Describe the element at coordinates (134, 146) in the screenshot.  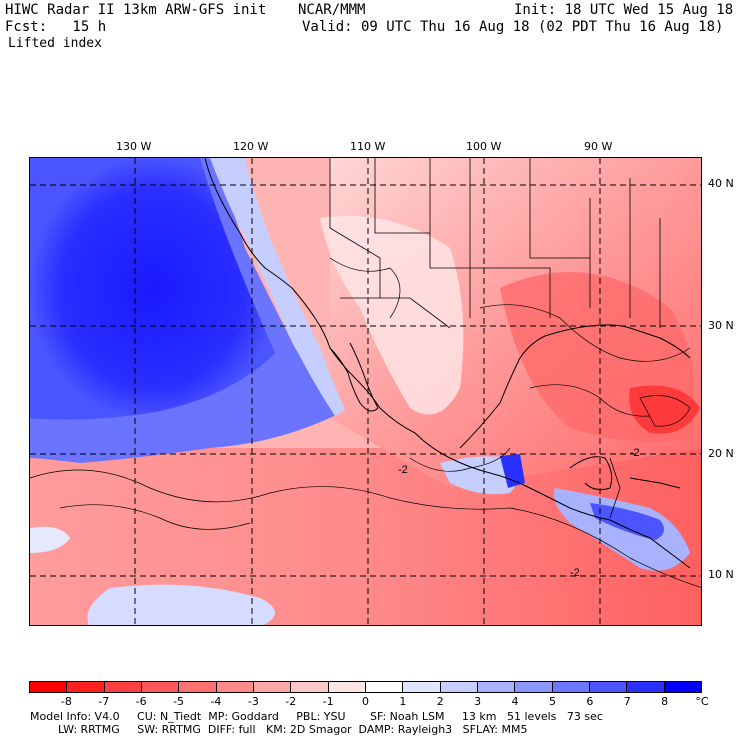
I see `lon-label-130w: 130 W` at that location.